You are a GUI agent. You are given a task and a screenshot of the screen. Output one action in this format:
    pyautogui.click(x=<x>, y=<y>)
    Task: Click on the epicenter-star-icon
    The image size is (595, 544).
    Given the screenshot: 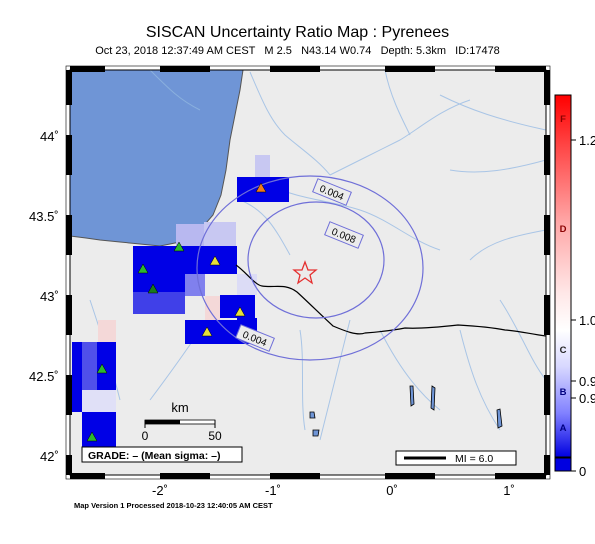 What is the action you would take?
    pyautogui.click(x=305, y=272)
    